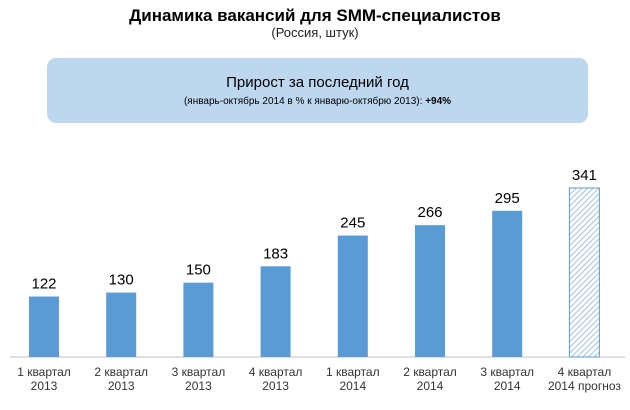 The height and width of the screenshot is (410, 630). Describe the element at coordinates (584, 386) in the screenshot. I see `x-tick-label: 2014 прогноз` at that location.